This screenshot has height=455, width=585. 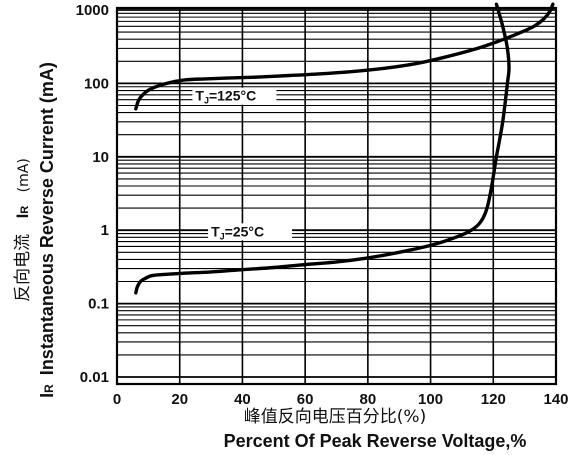 I want to click on y-axis-prefix-sub: R, so click(x=49, y=388).